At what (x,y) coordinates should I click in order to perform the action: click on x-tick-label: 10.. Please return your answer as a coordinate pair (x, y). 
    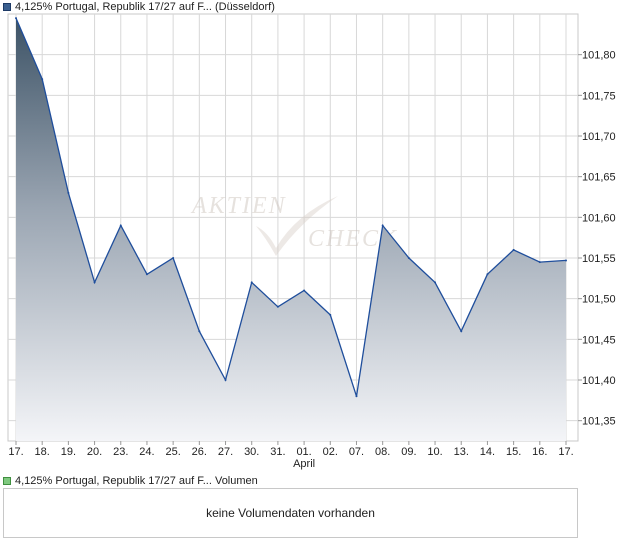
    Looking at the image, I should click on (434, 452).